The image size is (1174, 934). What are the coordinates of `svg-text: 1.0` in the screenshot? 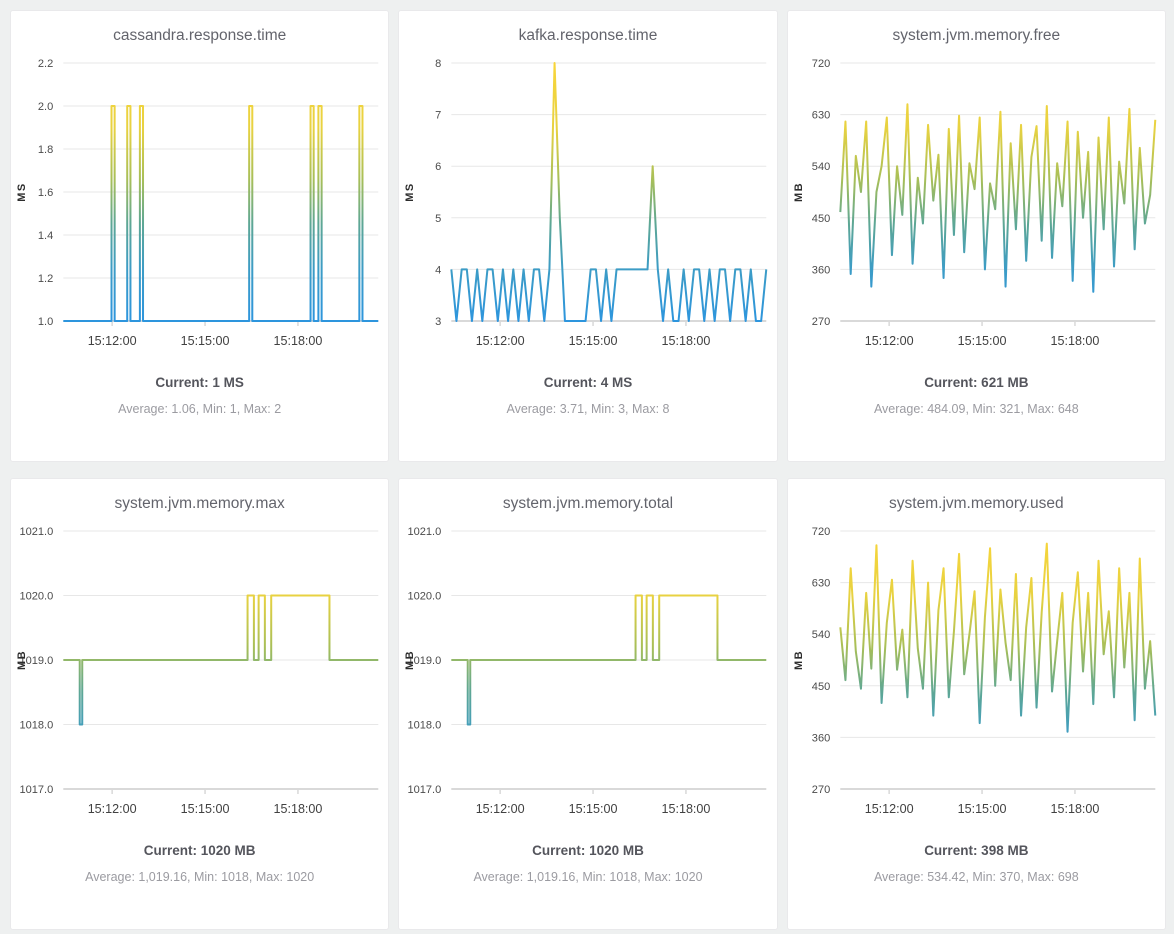 It's located at (45, 322).